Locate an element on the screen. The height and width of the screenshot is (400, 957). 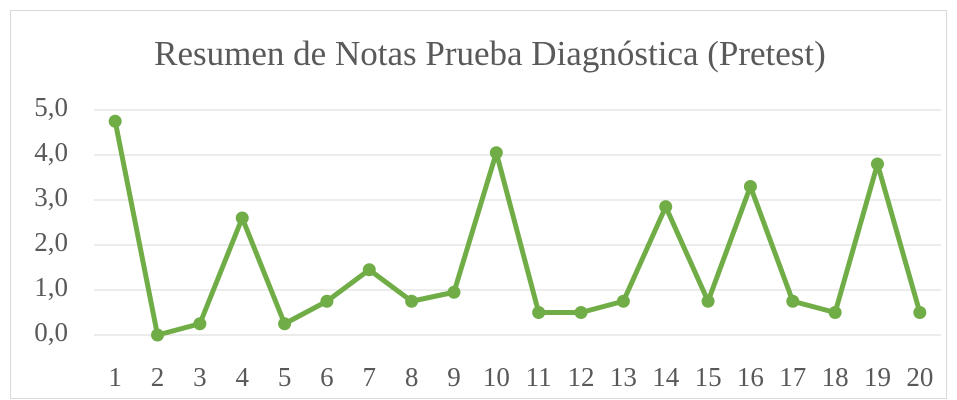
x-tick-label: 15 is located at coordinates (708, 377).